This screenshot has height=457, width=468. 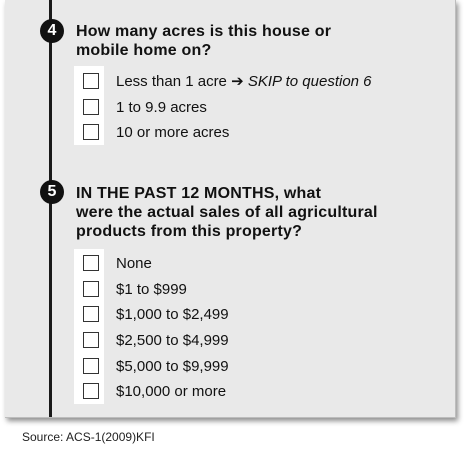 What do you see at coordinates (237, 81) in the screenshot?
I see `skip-arrow-icon: ➔` at bounding box center [237, 81].